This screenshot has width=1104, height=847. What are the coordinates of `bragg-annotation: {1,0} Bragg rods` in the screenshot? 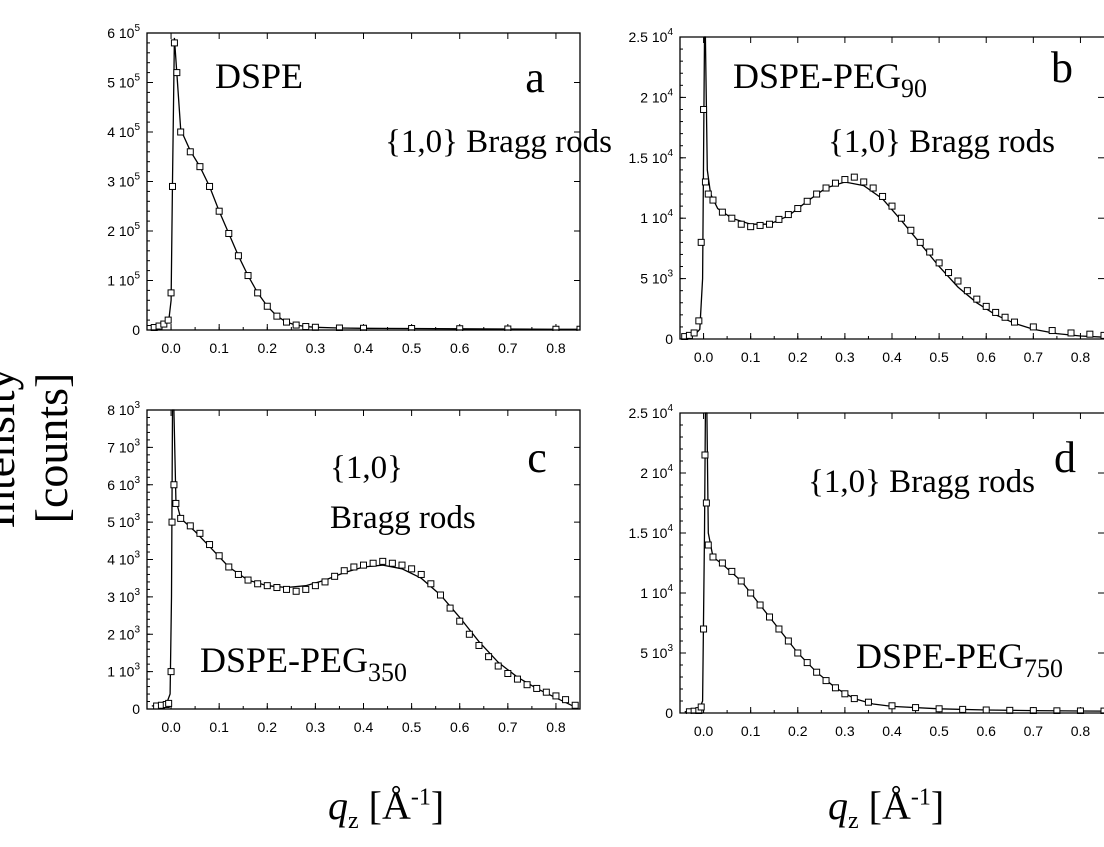 It's located at (941, 142).